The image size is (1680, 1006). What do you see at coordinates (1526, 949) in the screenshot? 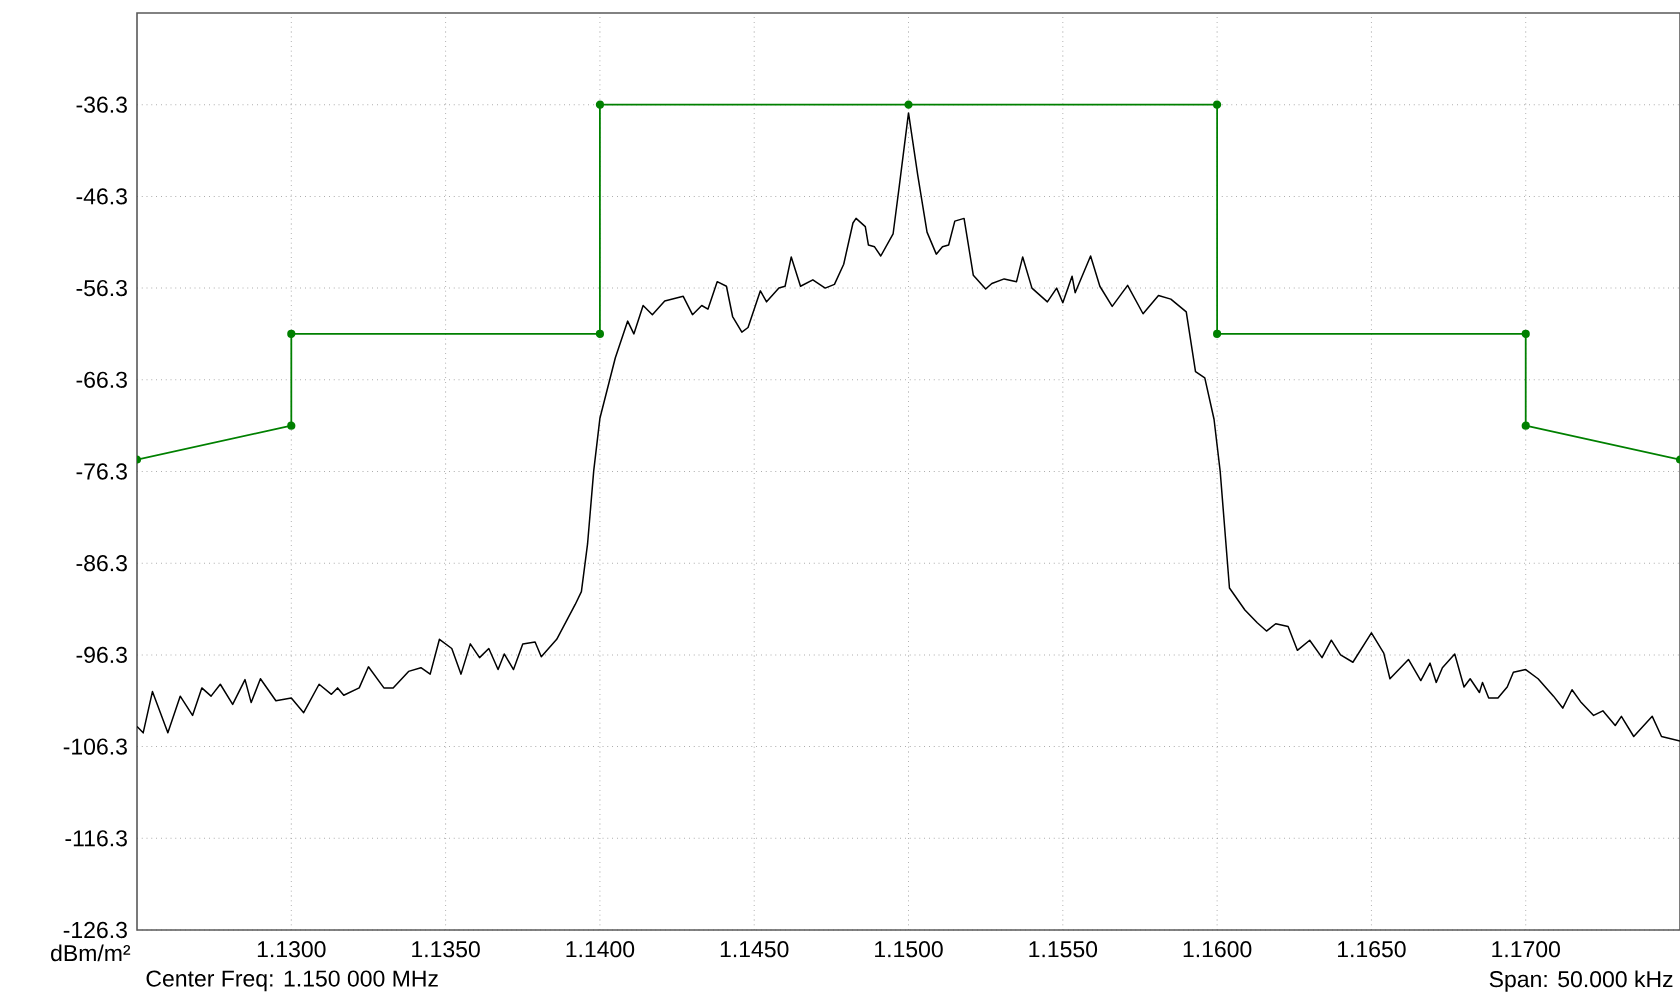
I see `x-tick-label: 1.1700` at bounding box center [1526, 949].